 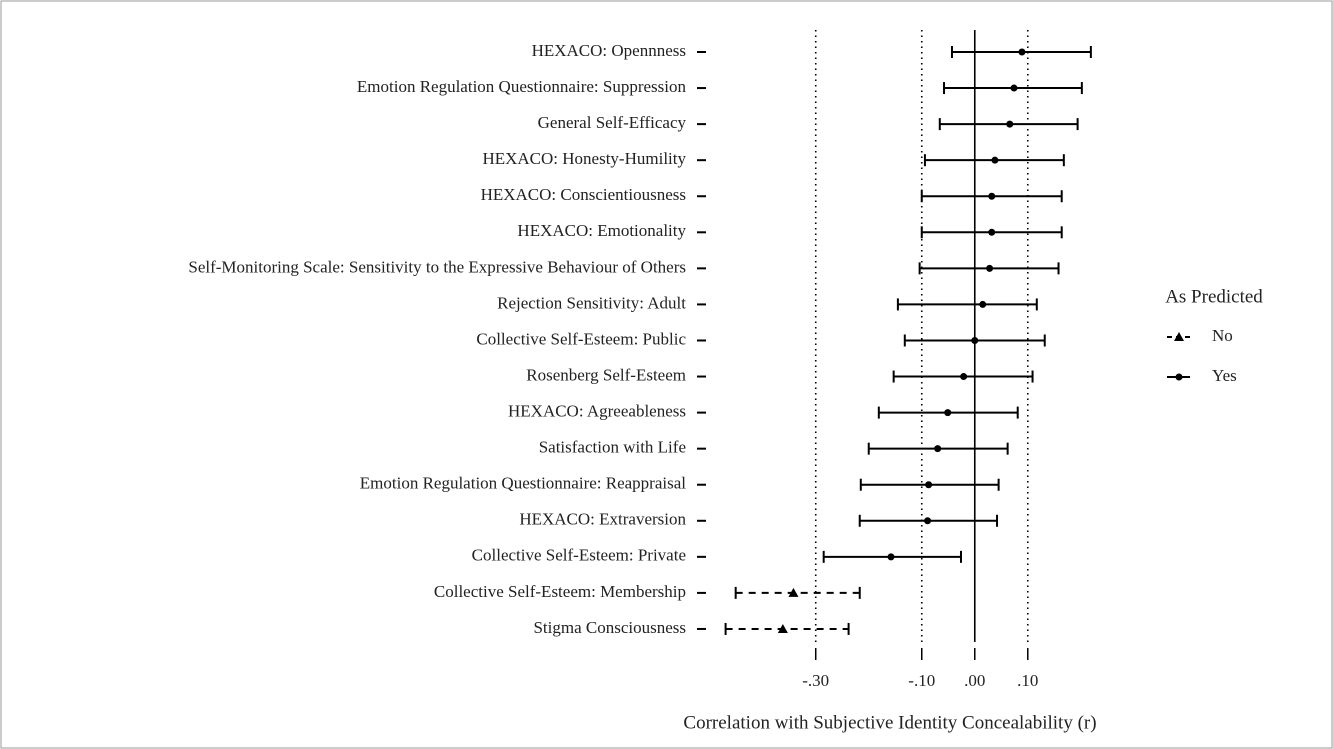 What do you see at coordinates (581, 338) in the screenshot?
I see `y-tick-label: Collective Self-Esteem: Public` at bounding box center [581, 338].